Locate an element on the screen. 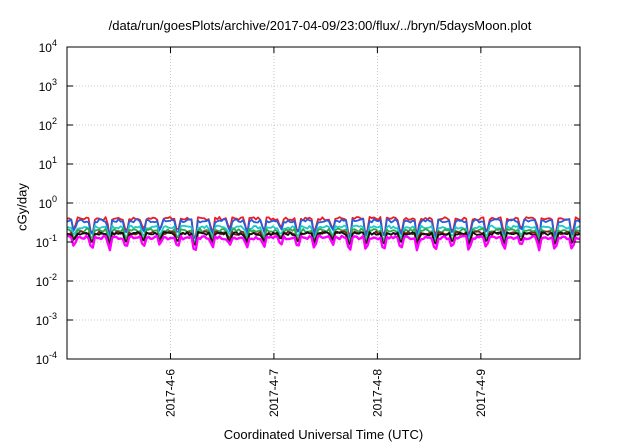 Image resolution: width=640 pixels, height=448 pixels. y-tick-label: 10³ is located at coordinates (48, 85).